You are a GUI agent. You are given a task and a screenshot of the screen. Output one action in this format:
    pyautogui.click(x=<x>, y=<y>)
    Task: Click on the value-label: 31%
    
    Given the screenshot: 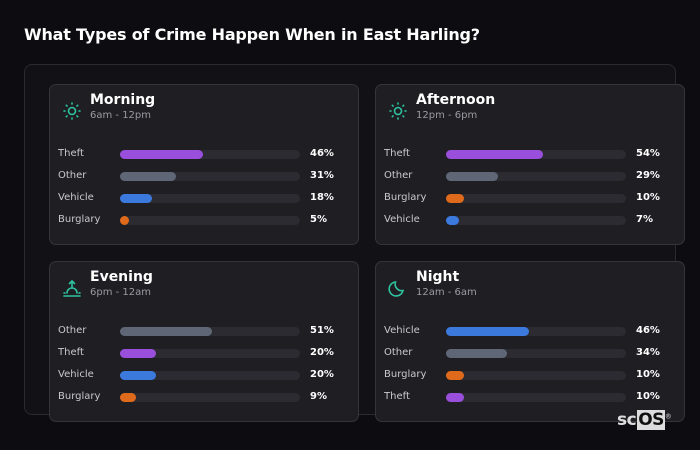 What is the action you would take?
    pyautogui.click(x=322, y=175)
    